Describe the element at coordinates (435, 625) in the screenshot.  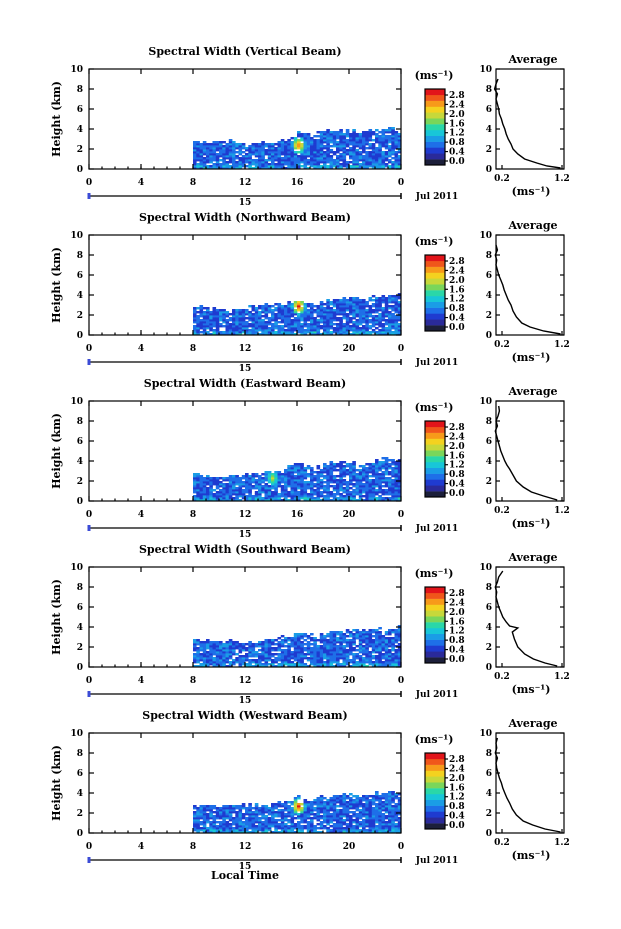
I see `colorbar-frame` at that location.